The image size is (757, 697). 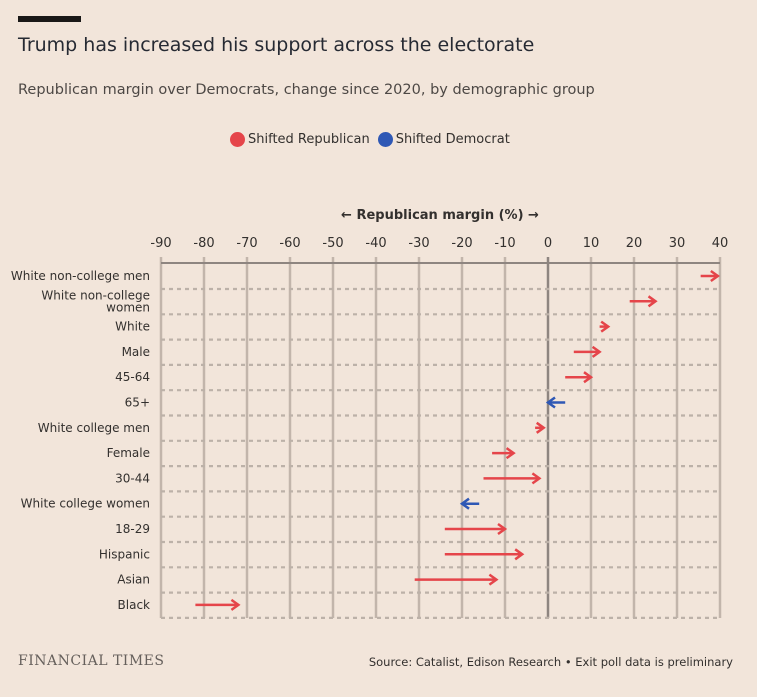 I want to click on category-label: White college women, so click(x=85, y=504).